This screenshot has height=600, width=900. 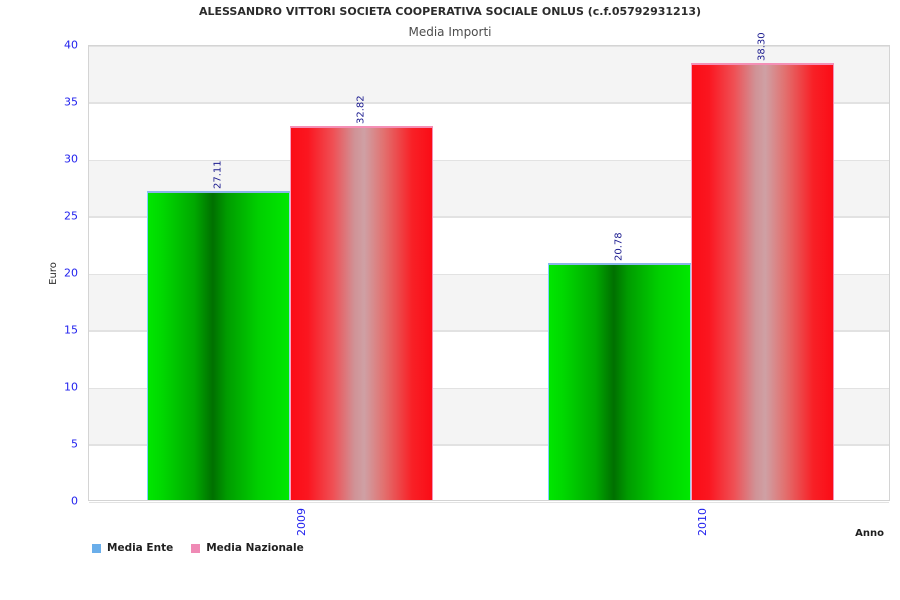 I want to click on y-tick-label: 40, so click(x=71, y=45).